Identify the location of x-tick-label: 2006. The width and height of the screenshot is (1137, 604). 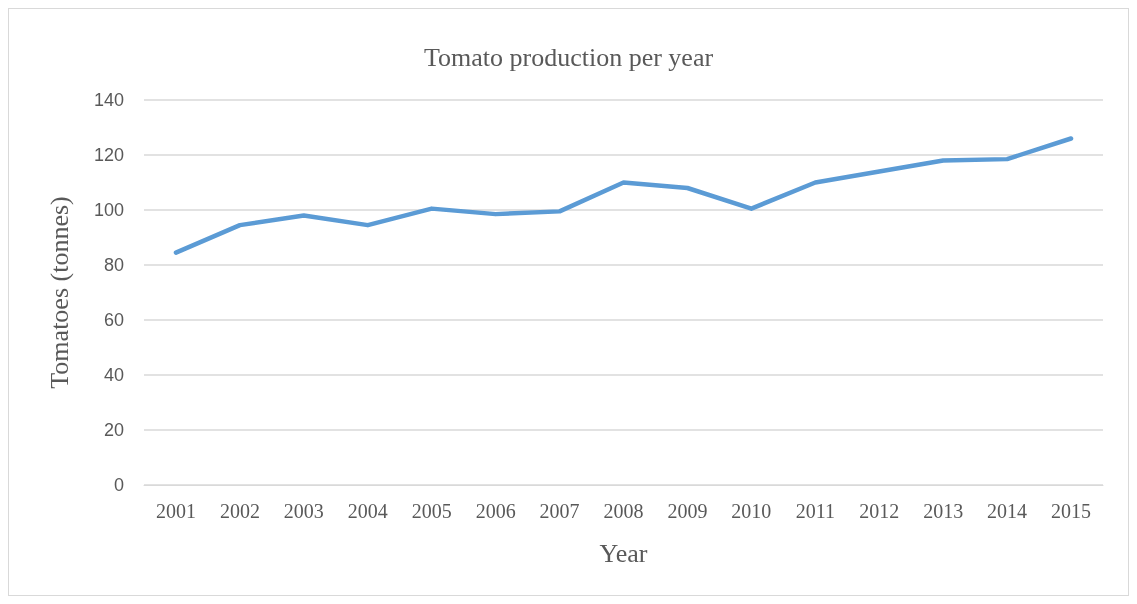
(495, 511).